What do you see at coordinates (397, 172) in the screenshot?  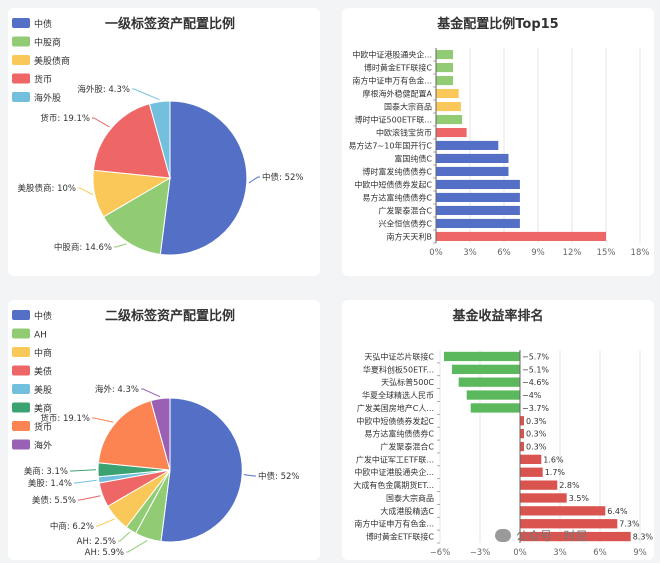 I see `y-category-label: 博时富发纯债债券C` at bounding box center [397, 172].